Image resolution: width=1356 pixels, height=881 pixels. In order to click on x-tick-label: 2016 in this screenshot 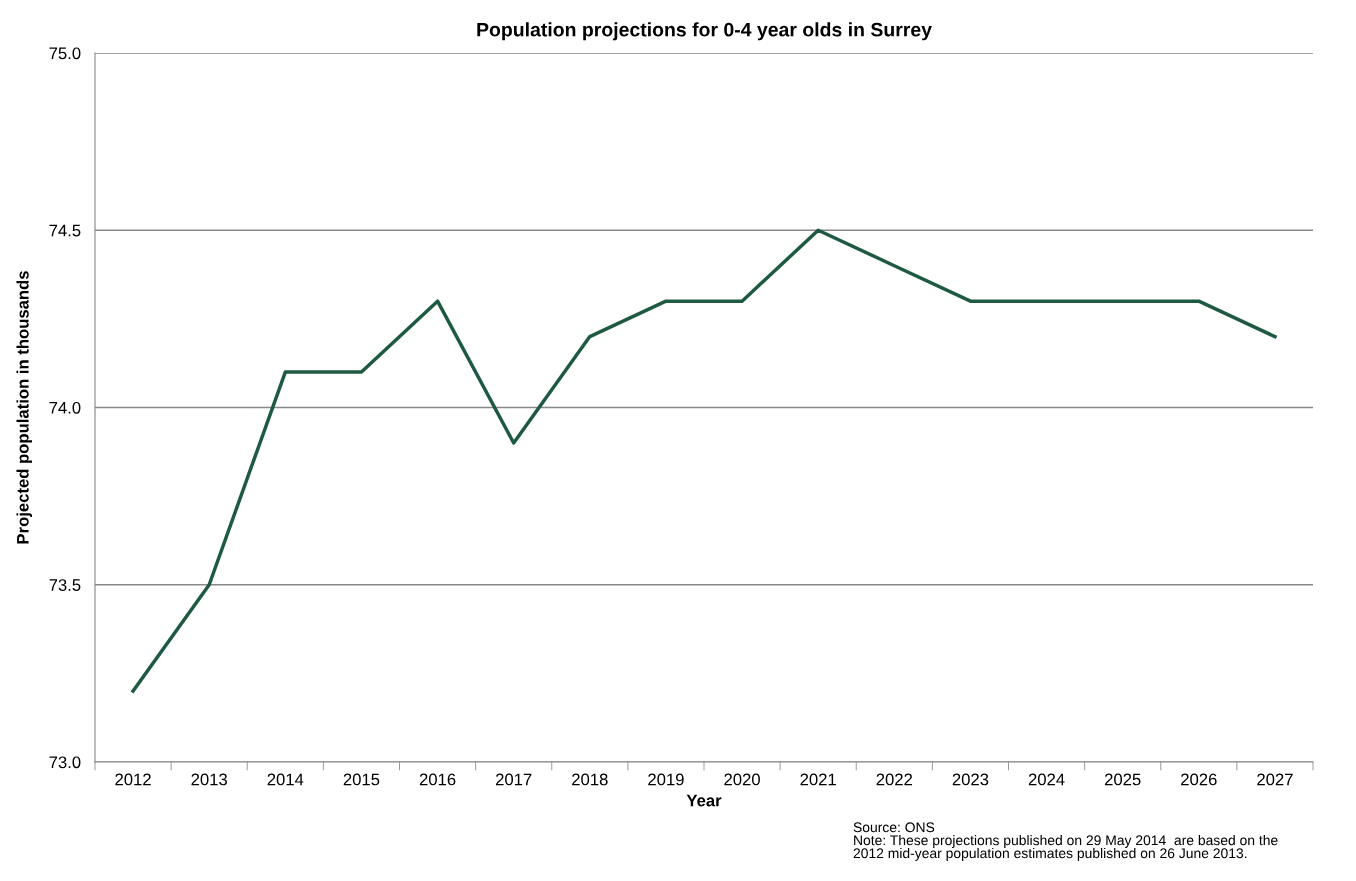, I will do `click(437, 779)`.